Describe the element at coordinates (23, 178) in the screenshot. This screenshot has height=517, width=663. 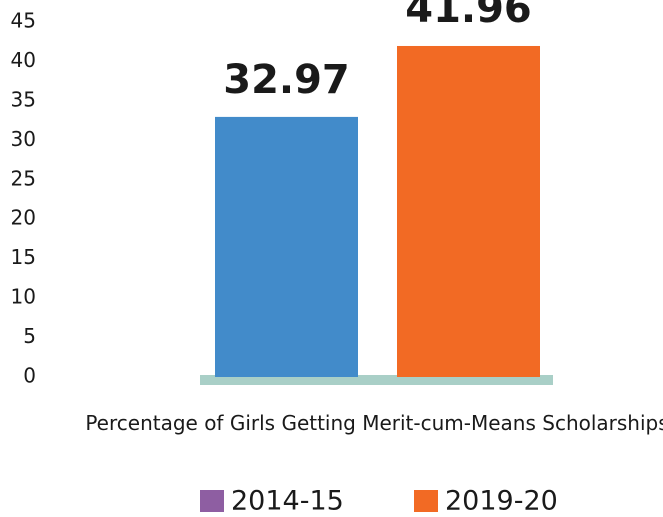
I see `y-tick-label: 25` at that location.